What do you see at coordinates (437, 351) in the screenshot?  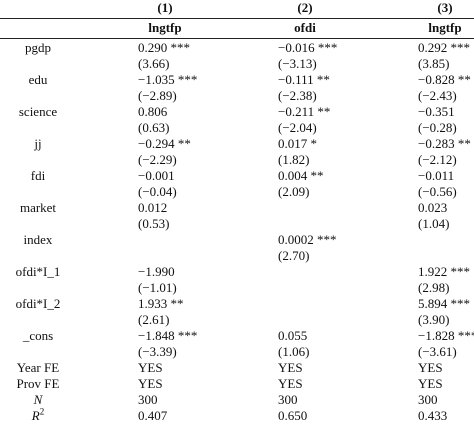 I see `cell-col3: (−3.61)` at bounding box center [437, 351].